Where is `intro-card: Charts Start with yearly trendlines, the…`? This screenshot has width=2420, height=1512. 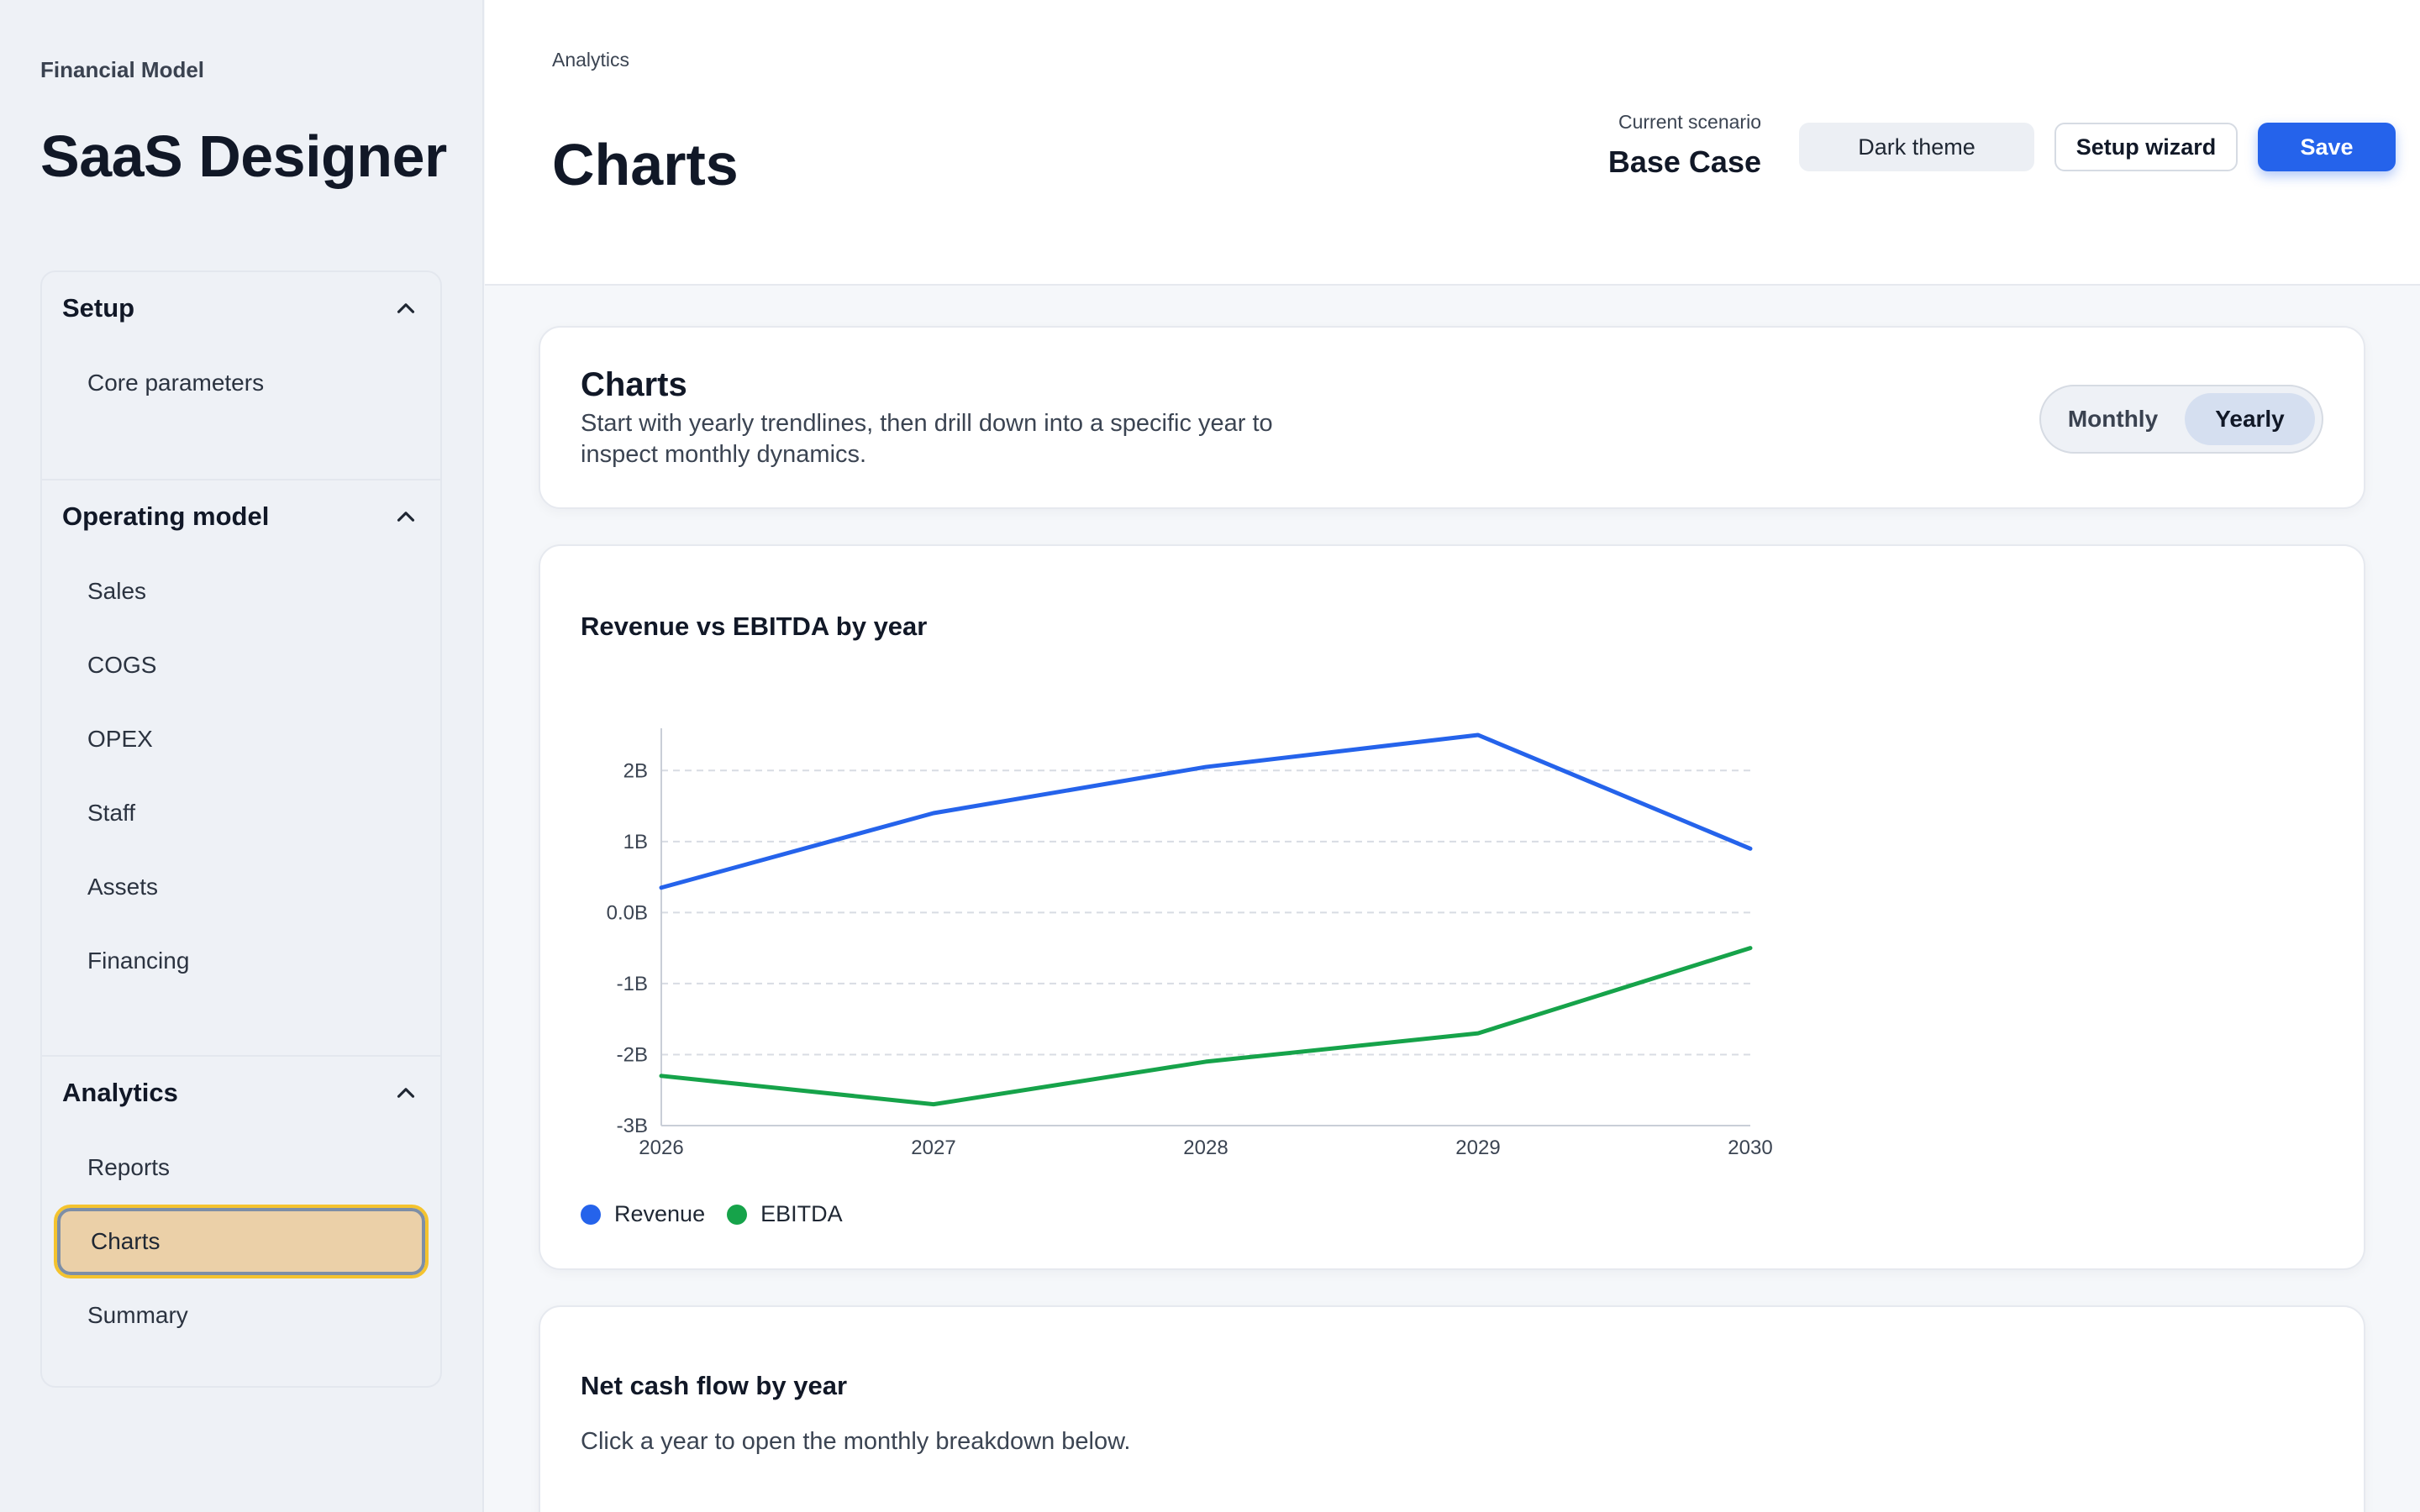
intro-card: Charts Start with yearly trendlines, the… is located at coordinates (1452, 417).